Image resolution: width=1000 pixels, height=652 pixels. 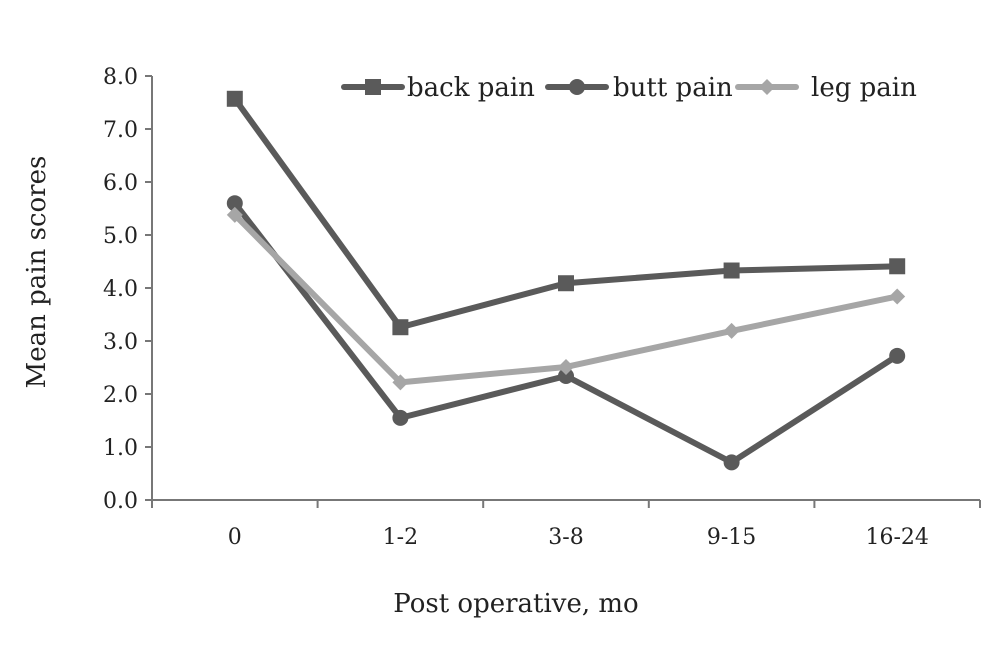 I want to click on legend-item: back pain, so click(x=438, y=88).